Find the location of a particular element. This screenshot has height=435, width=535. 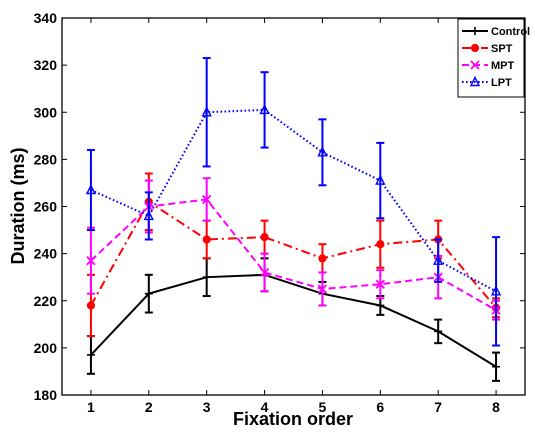

x-tick-label: 8 is located at coordinates (496, 407).